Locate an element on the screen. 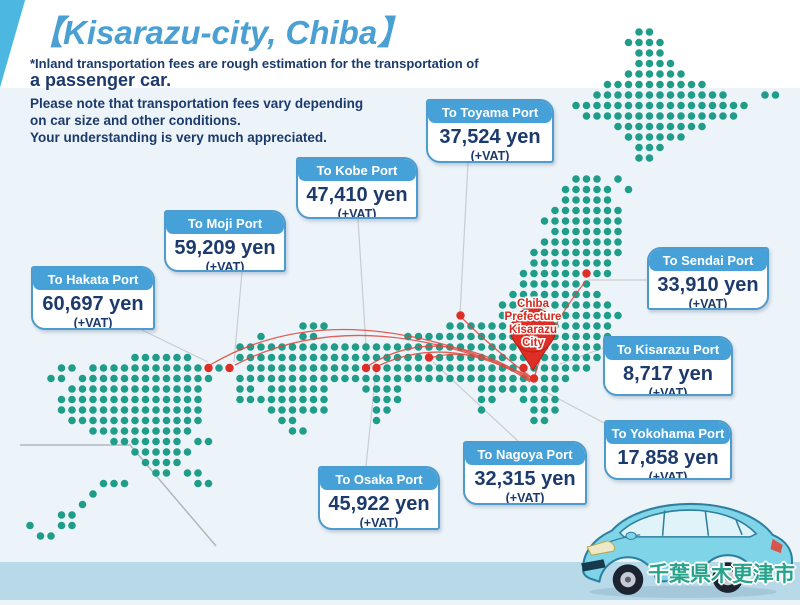  card-sendai-price: 33,910 yen is located at coordinates (708, 285).